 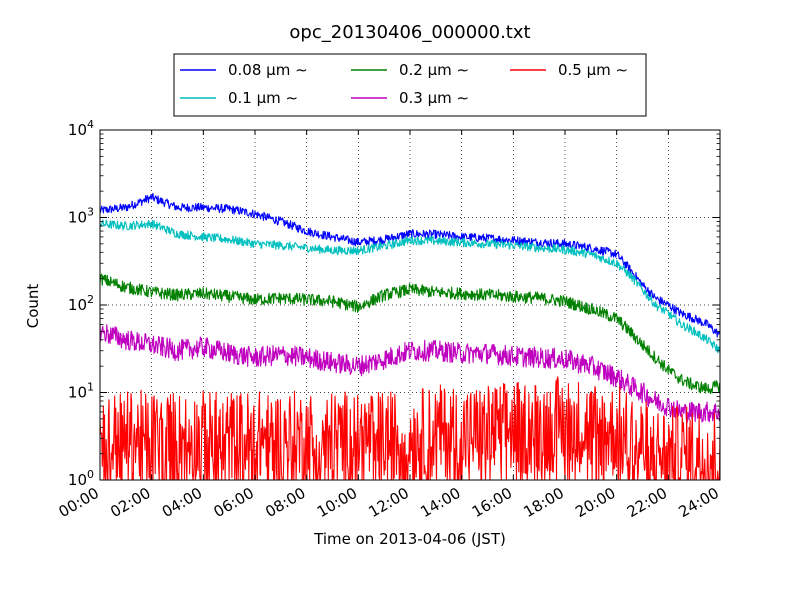 I want to click on y-tick-label: 10⁰, so click(x=81, y=478).